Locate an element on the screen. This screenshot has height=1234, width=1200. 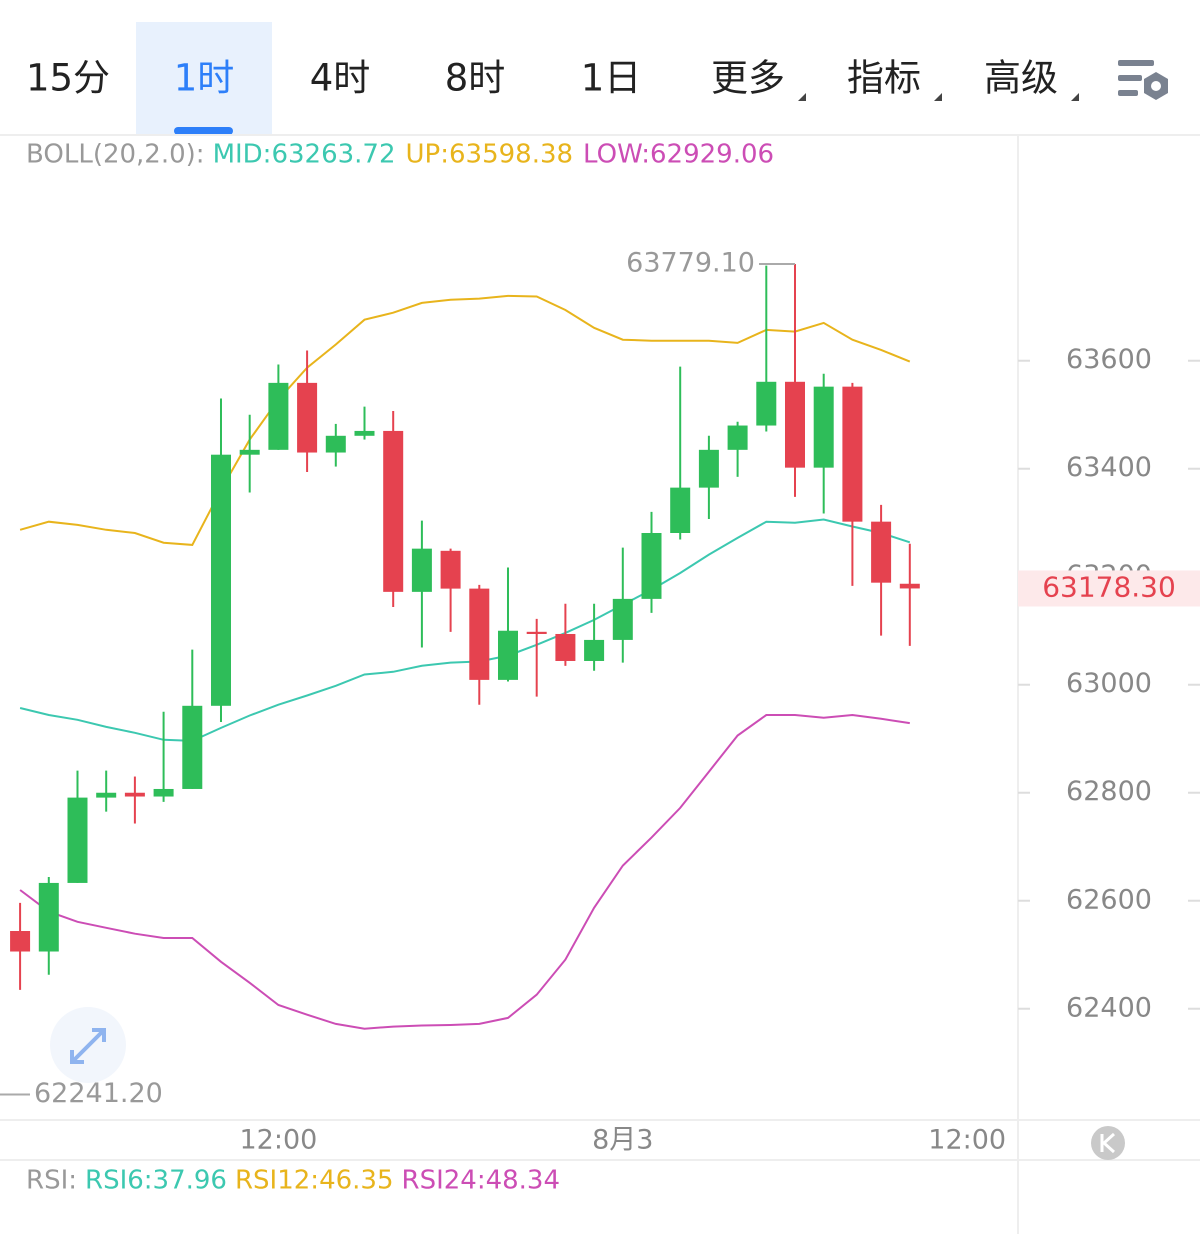
low-label: 62241.20 is located at coordinates (98, 1093).